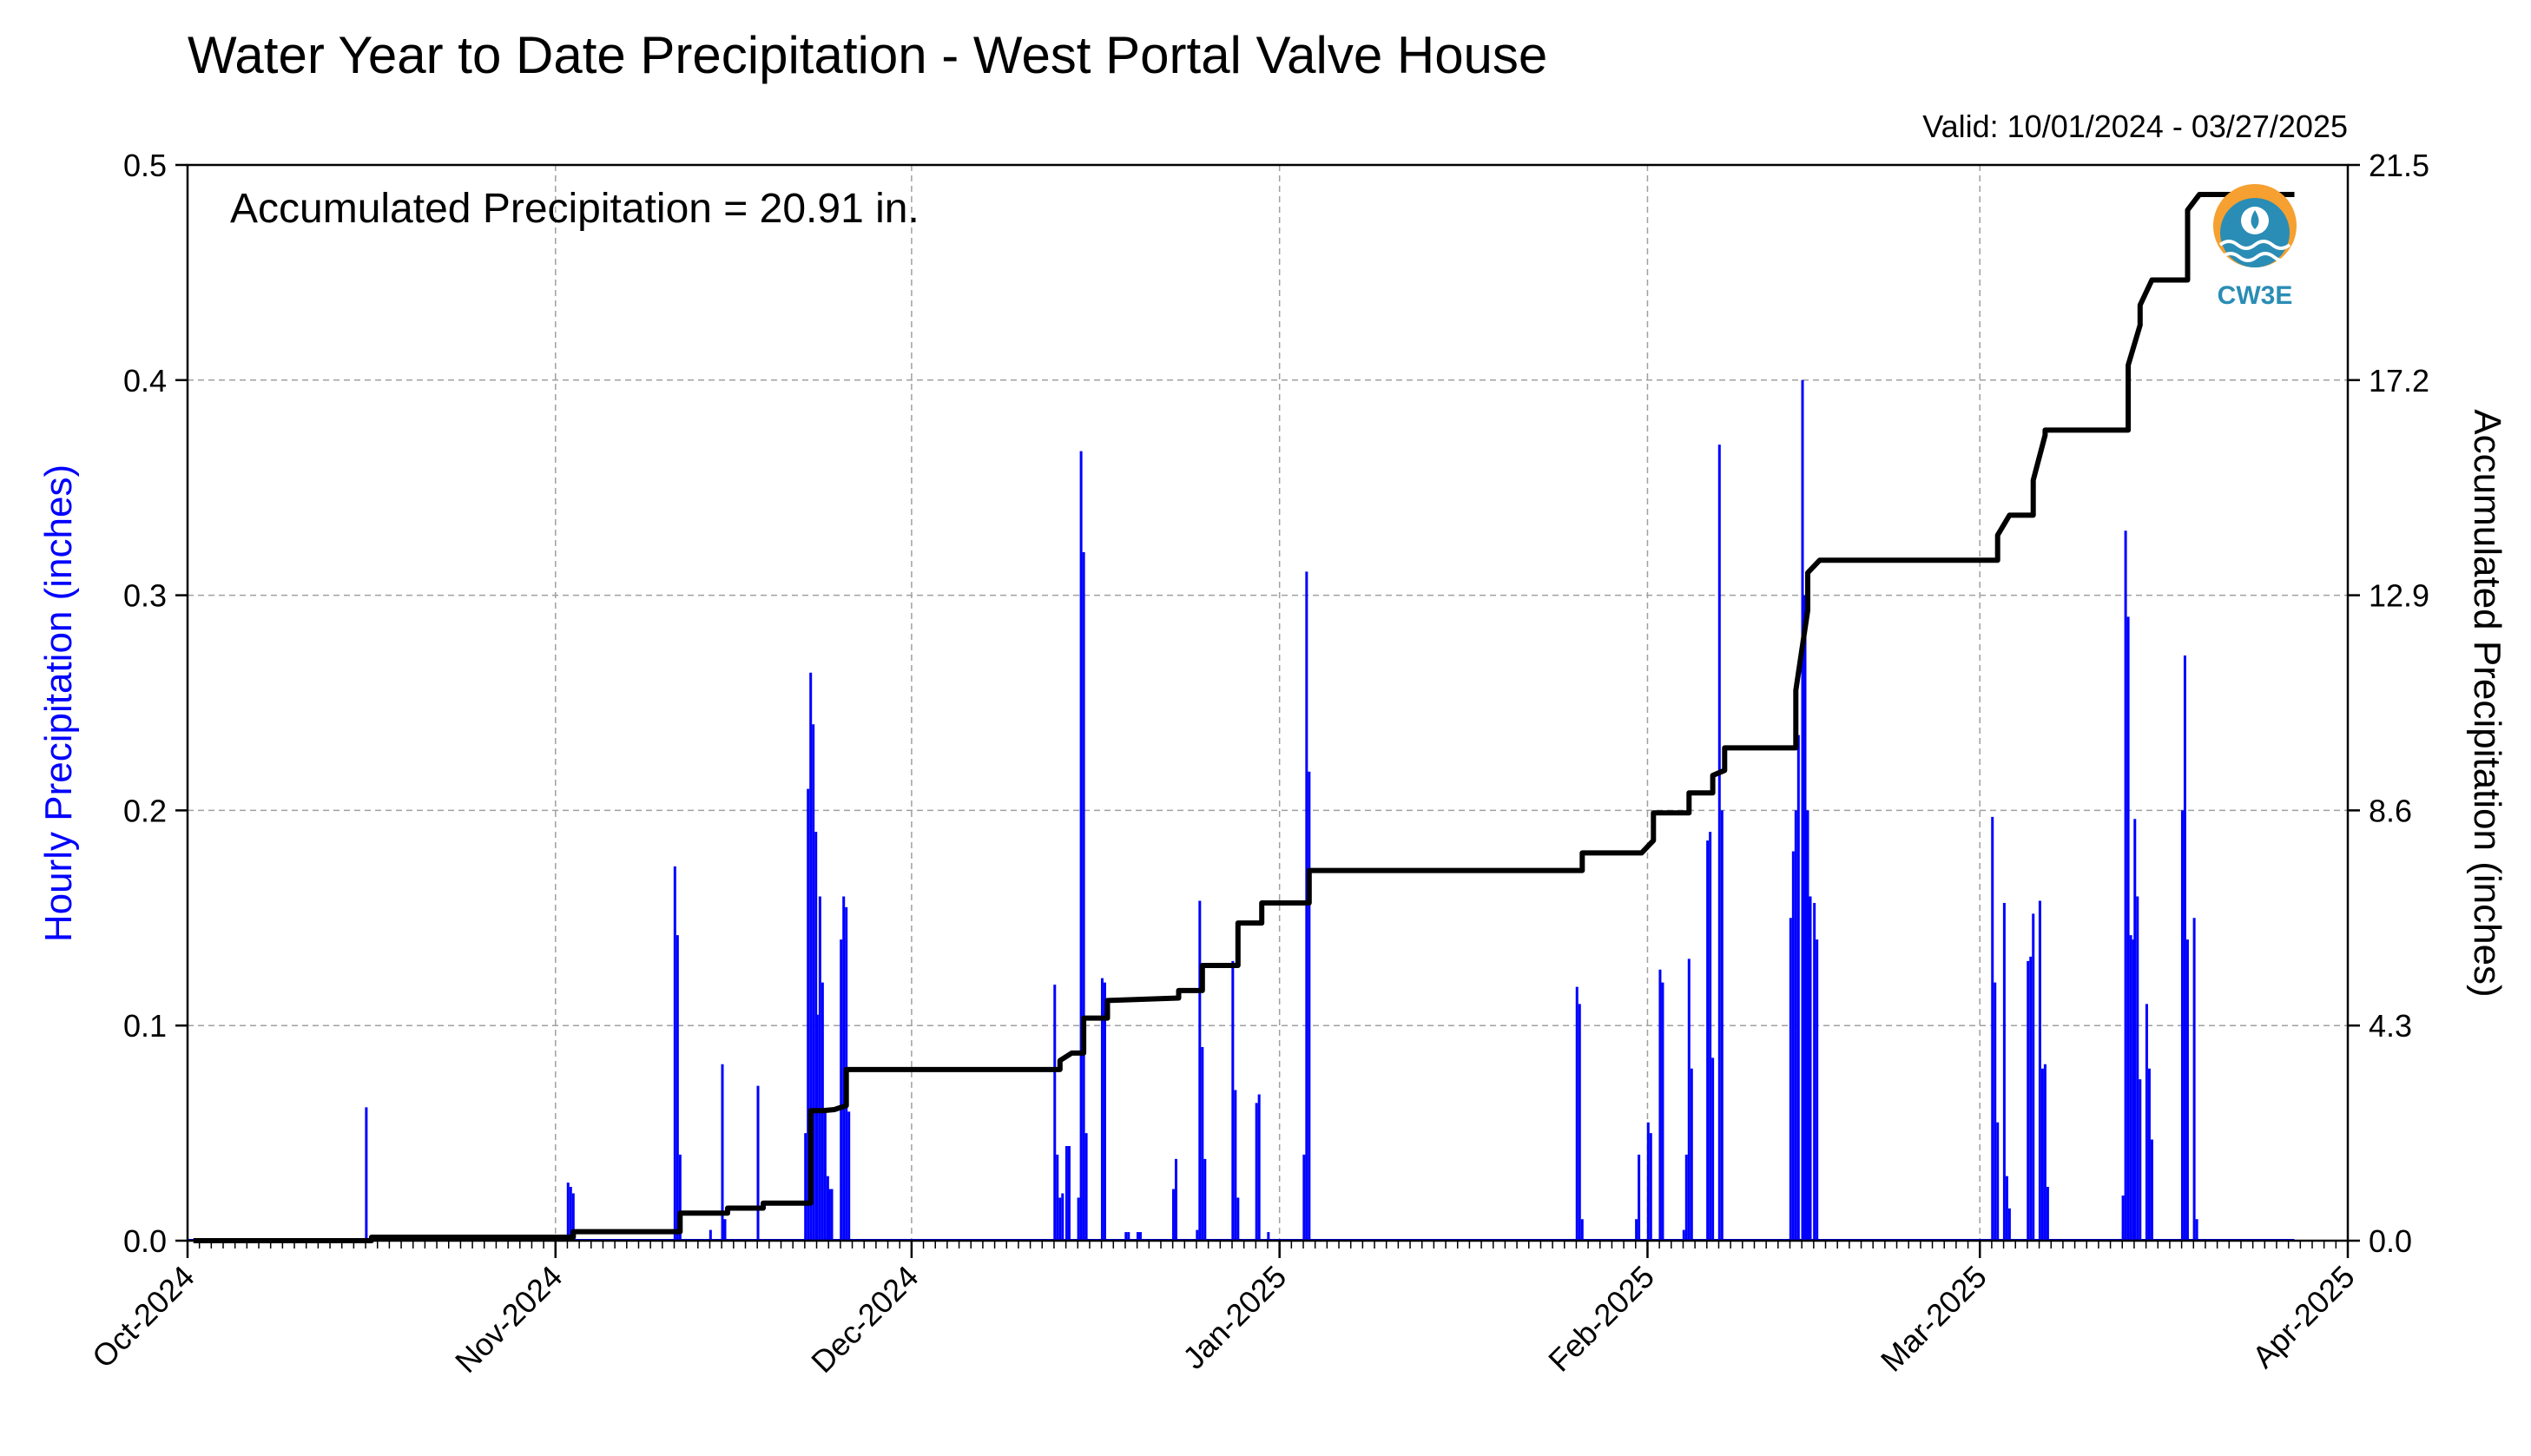 This screenshot has width=2531, height=1456. What do you see at coordinates (2390, 1026) in the screenshot?
I see `y-right-tick-label: 4.3` at bounding box center [2390, 1026].